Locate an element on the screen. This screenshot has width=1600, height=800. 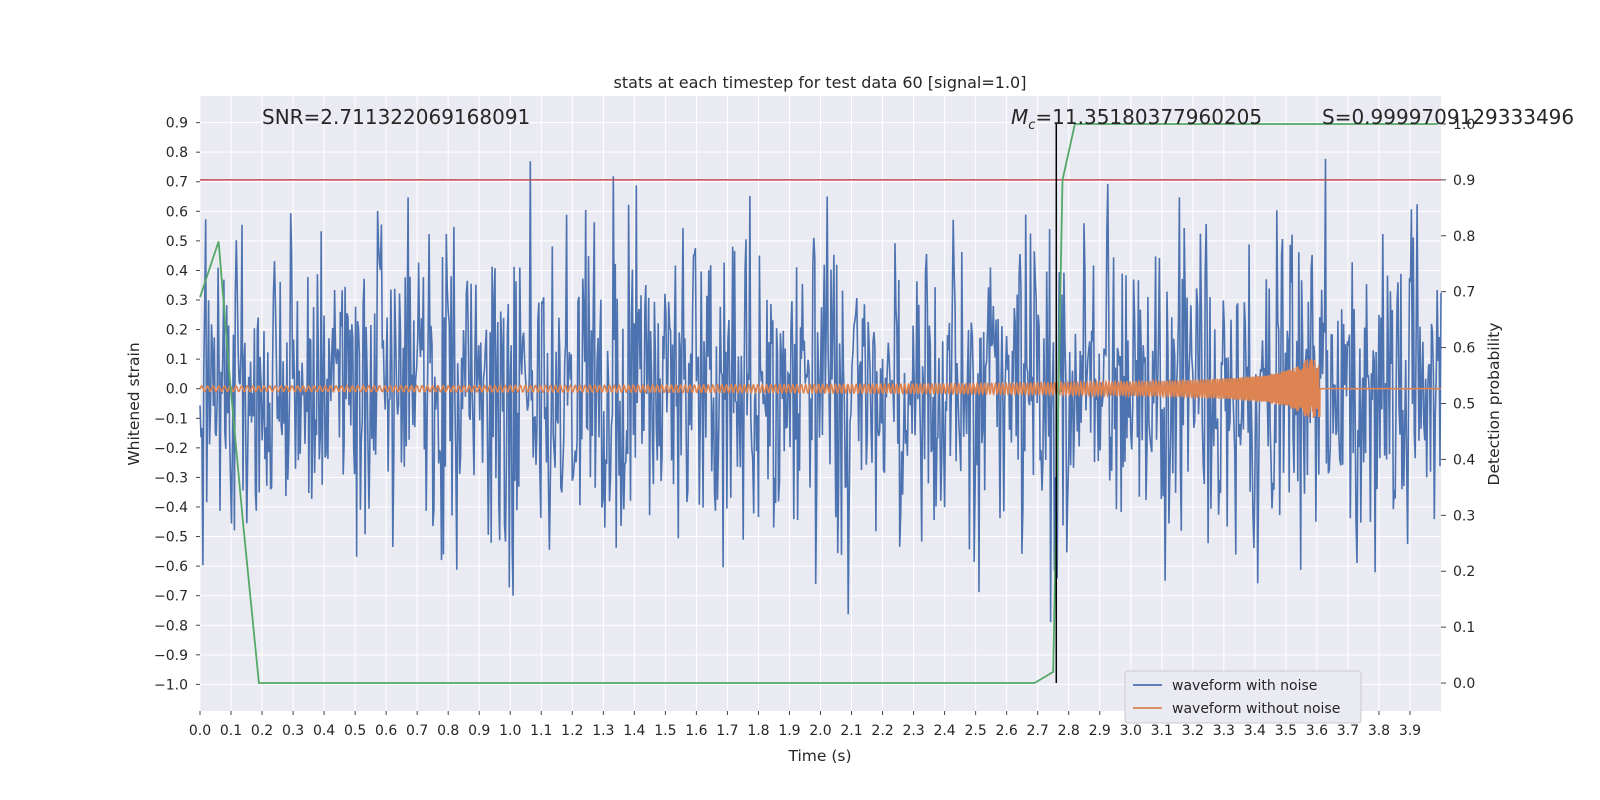
x-tick-label: 0.5 is located at coordinates (355, 731).